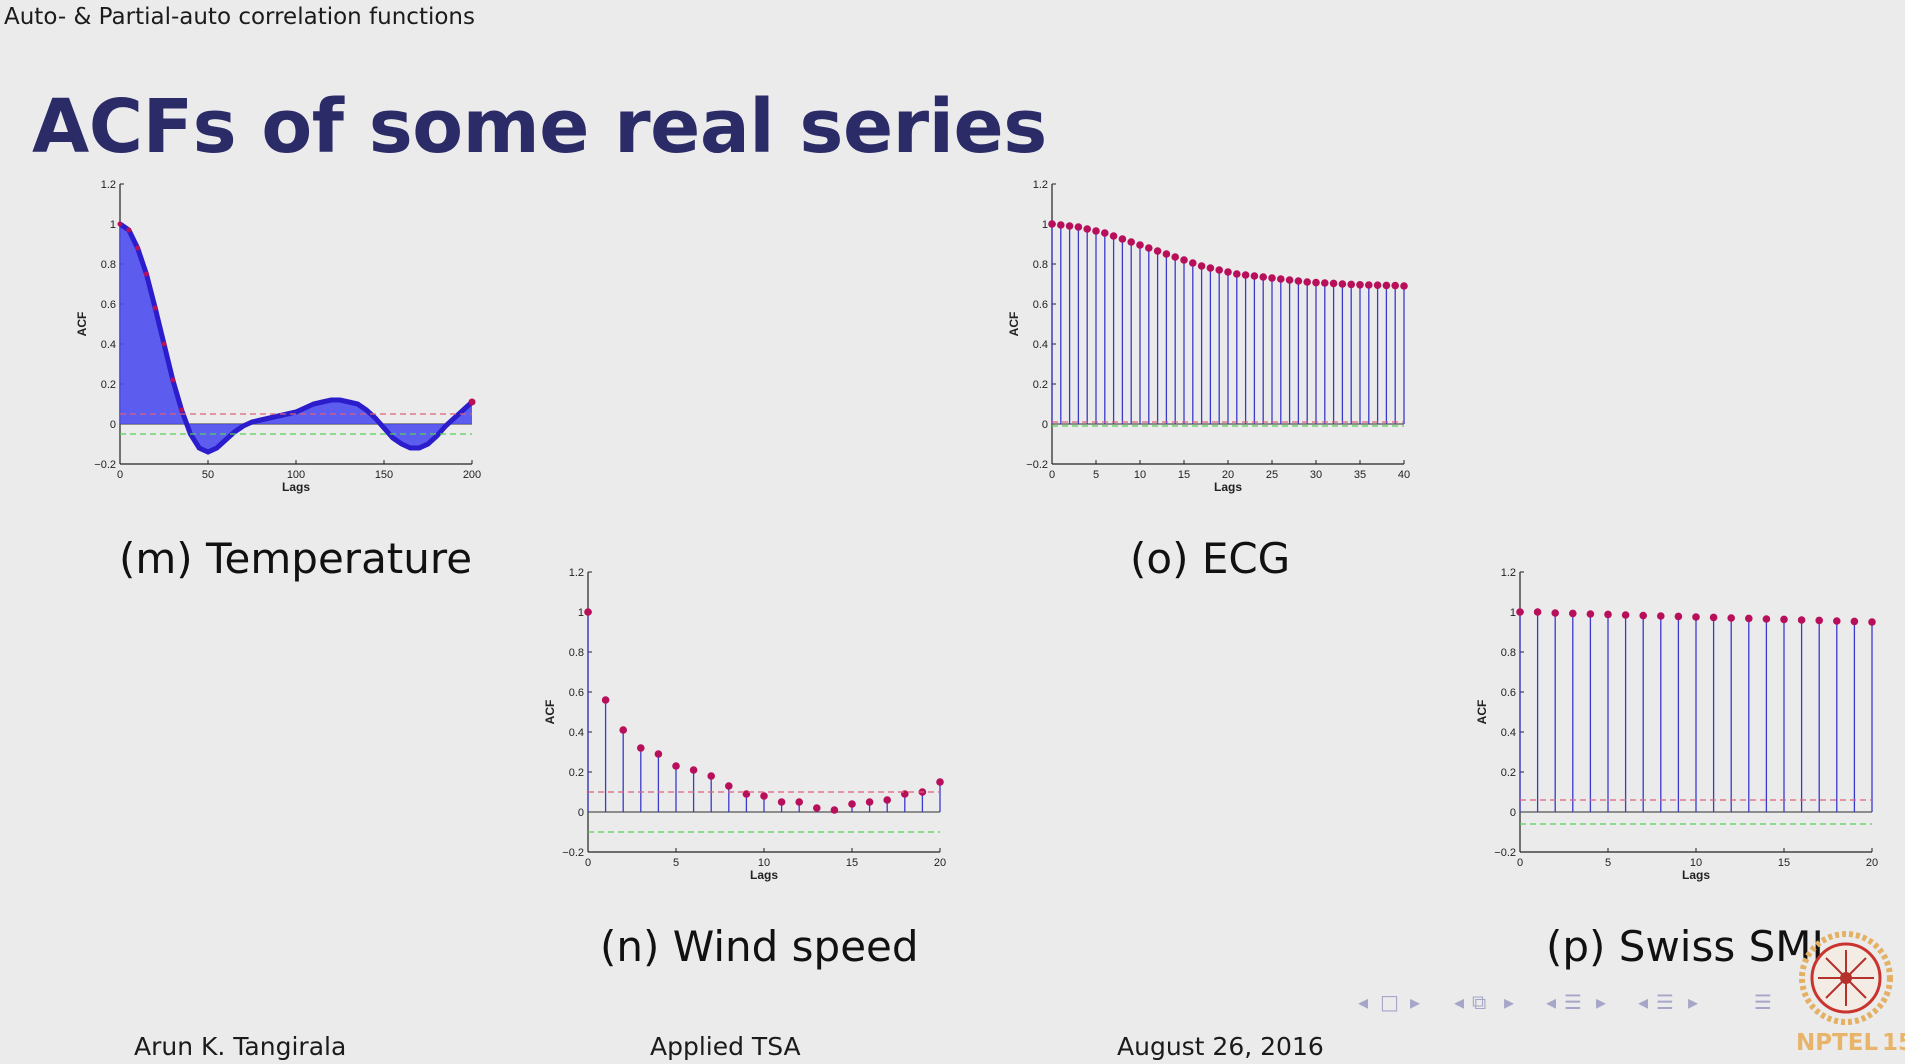 Image resolution: width=1905 pixels, height=1064 pixels. What do you see at coordinates (1665, 1002) in the screenshot?
I see `nav-section-icon: ☰` at bounding box center [1665, 1002].